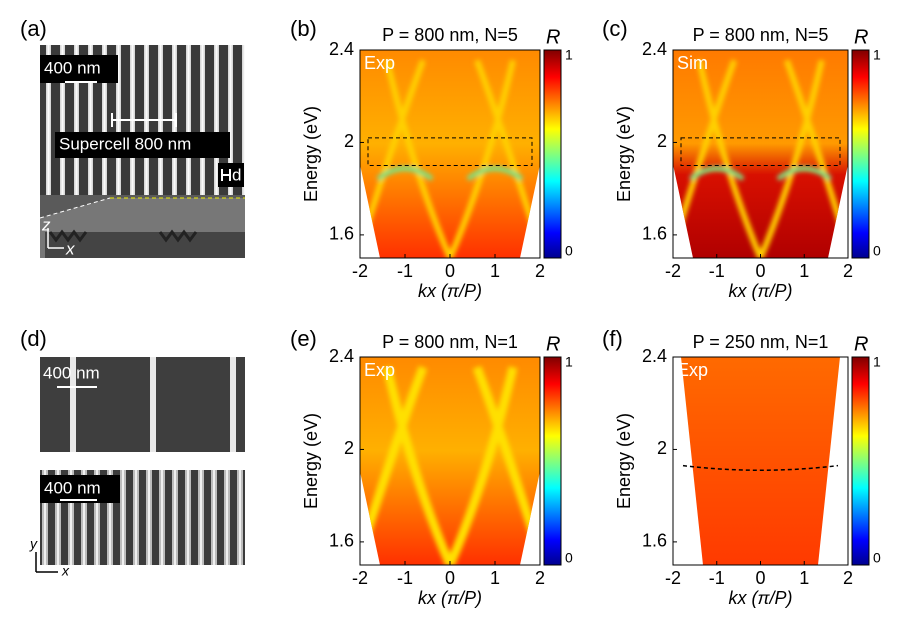 The height and width of the screenshot is (625, 901). Describe the element at coordinates (615, 28) in the screenshot. I see `panel-label: (c)` at that location.